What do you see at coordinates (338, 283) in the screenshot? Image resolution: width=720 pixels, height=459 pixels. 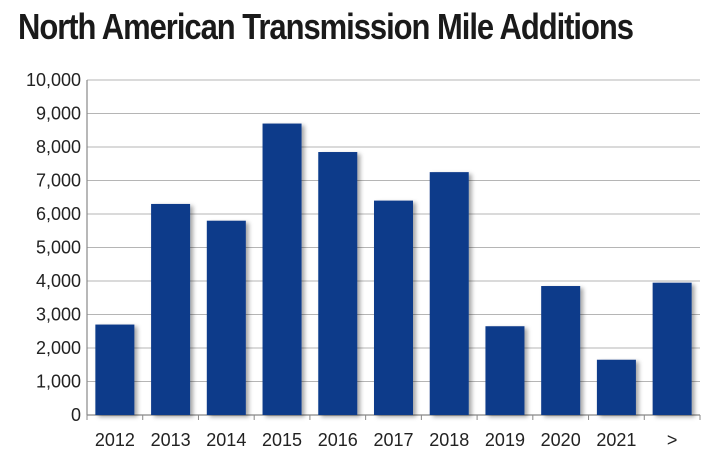 I see `bar-2016` at bounding box center [338, 283].